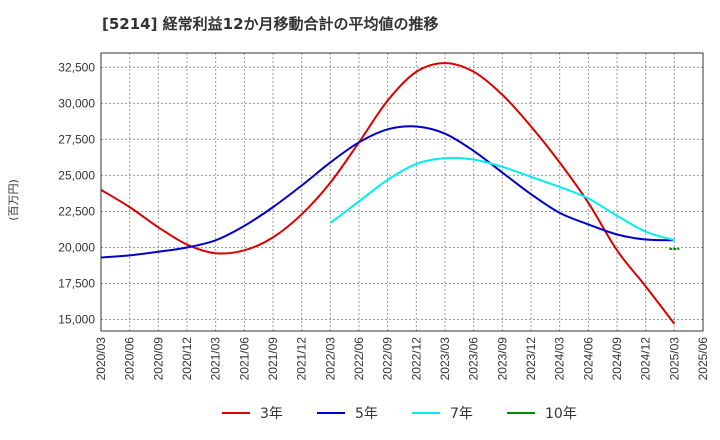 This screenshot has width=720, height=440. Describe the element at coordinates (273, 359) in the screenshot. I see `x-tick-label: 2021/09` at that location.